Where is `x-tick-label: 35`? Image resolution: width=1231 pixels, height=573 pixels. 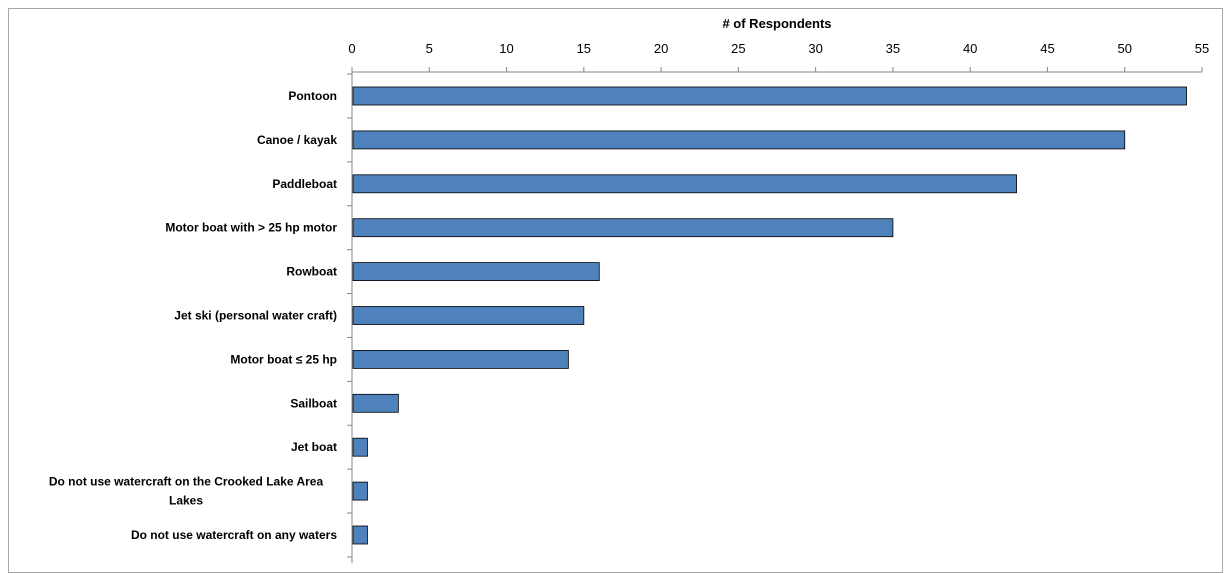 x-tick-label: 35 is located at coordinates (893, 48).